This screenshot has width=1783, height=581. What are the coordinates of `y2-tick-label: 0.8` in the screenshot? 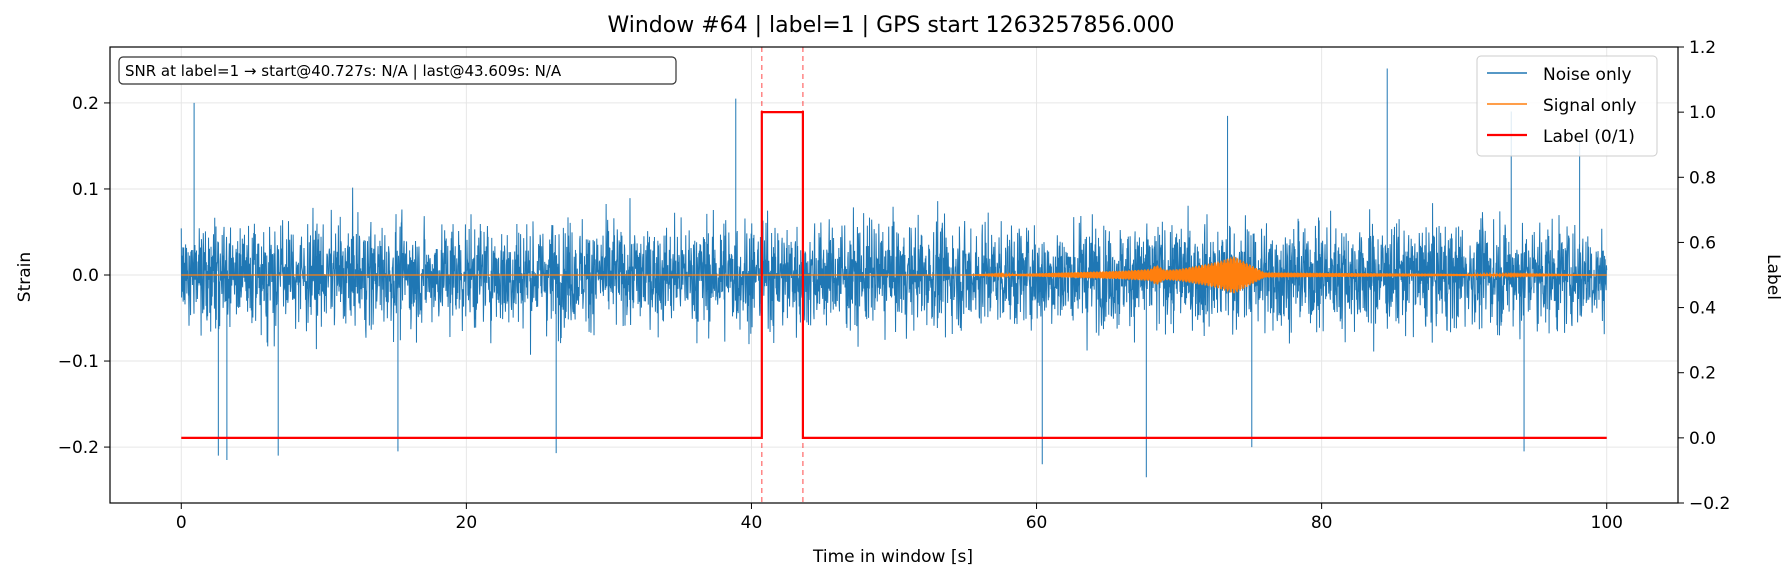 It's located at (1702, 178).